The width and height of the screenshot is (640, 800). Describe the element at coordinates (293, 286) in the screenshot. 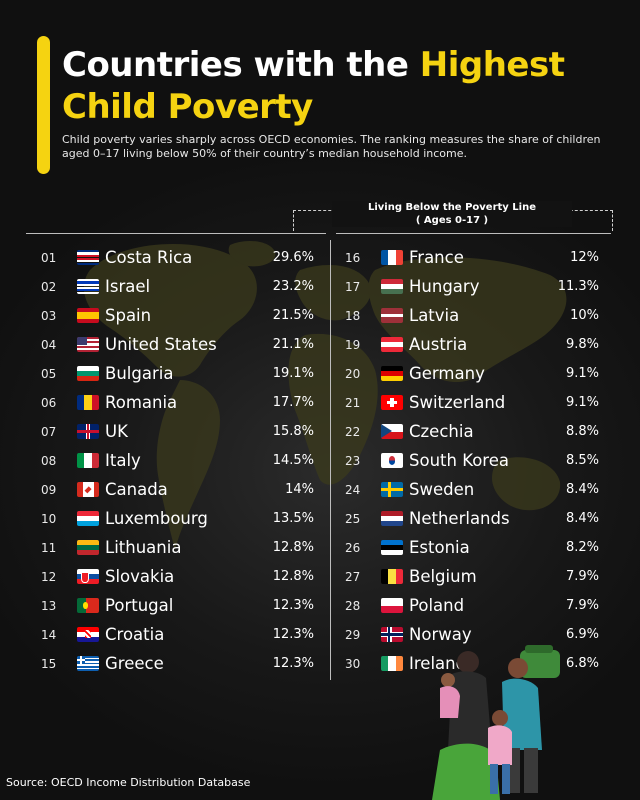

I see `poverty-rate-value: 23.2%` at that location.